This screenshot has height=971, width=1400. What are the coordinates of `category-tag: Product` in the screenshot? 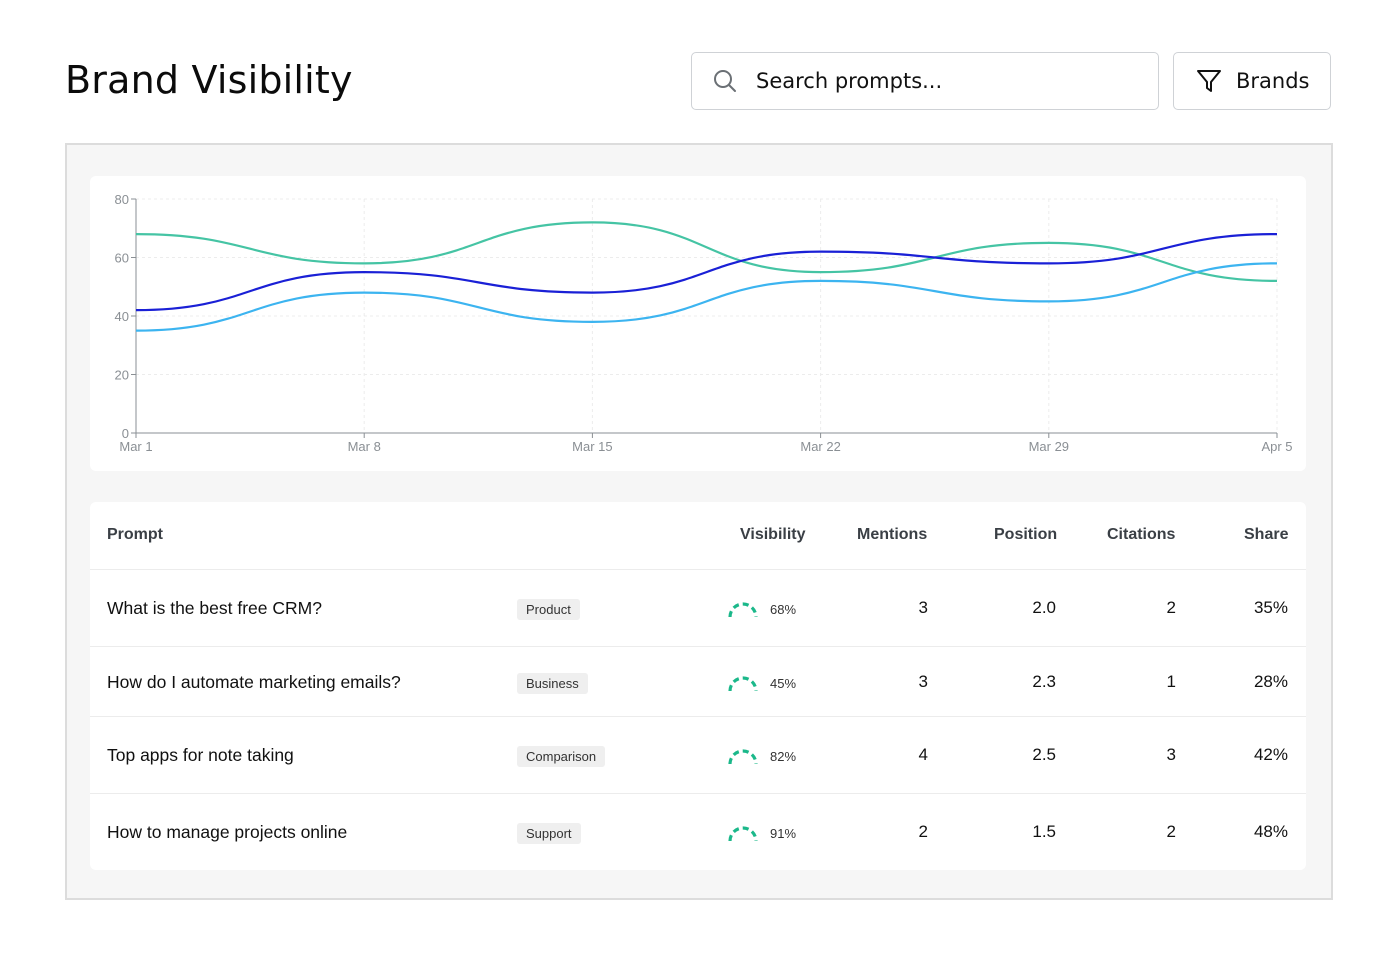 It's located at (548, 609).